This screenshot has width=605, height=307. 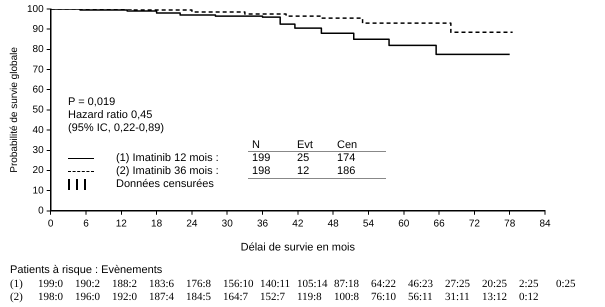 I want to click on x-tick-label: 30, so click(x=228, y=224).